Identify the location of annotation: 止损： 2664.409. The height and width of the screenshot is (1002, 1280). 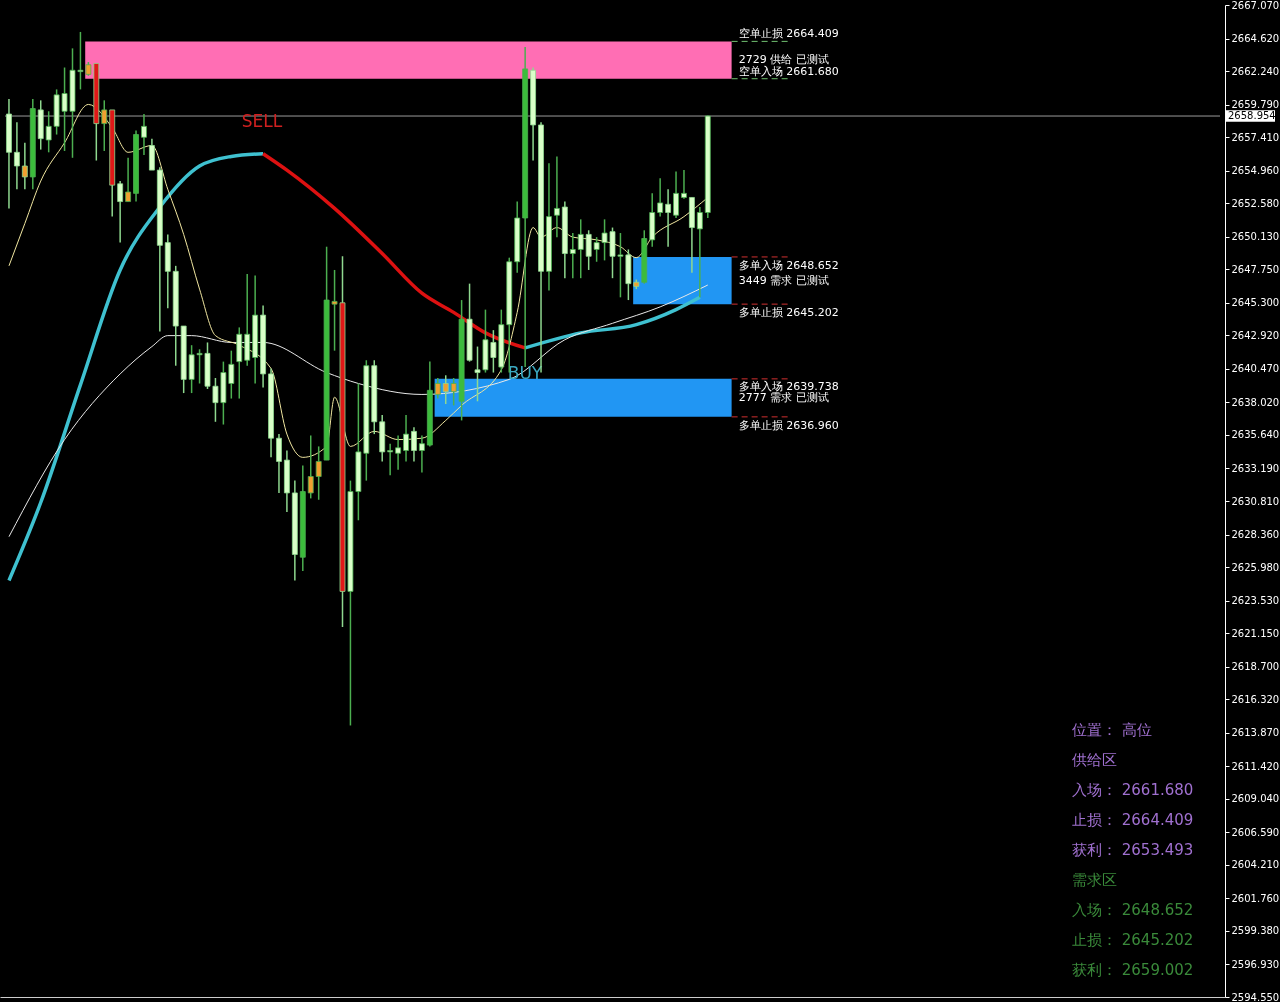
(1133, 820).